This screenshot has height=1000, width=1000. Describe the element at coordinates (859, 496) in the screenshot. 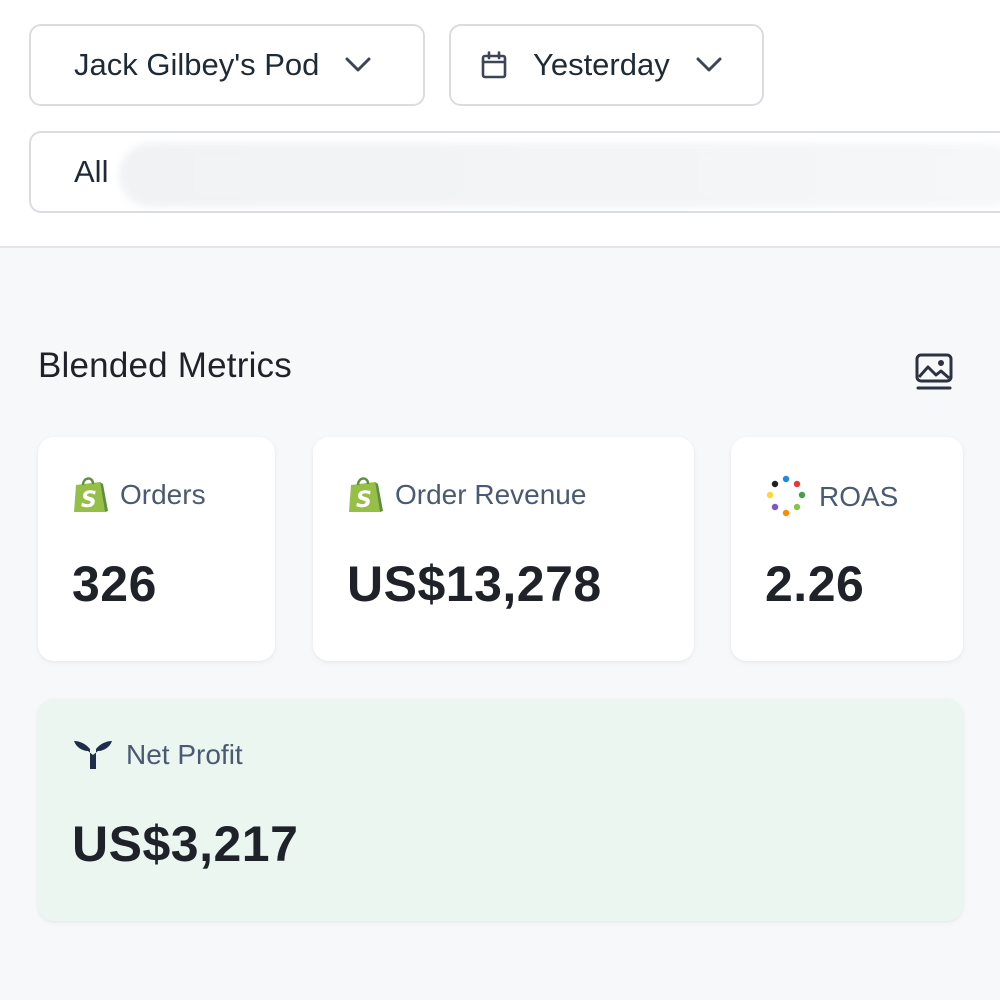

I see `roas-label: ROAS` at that location.